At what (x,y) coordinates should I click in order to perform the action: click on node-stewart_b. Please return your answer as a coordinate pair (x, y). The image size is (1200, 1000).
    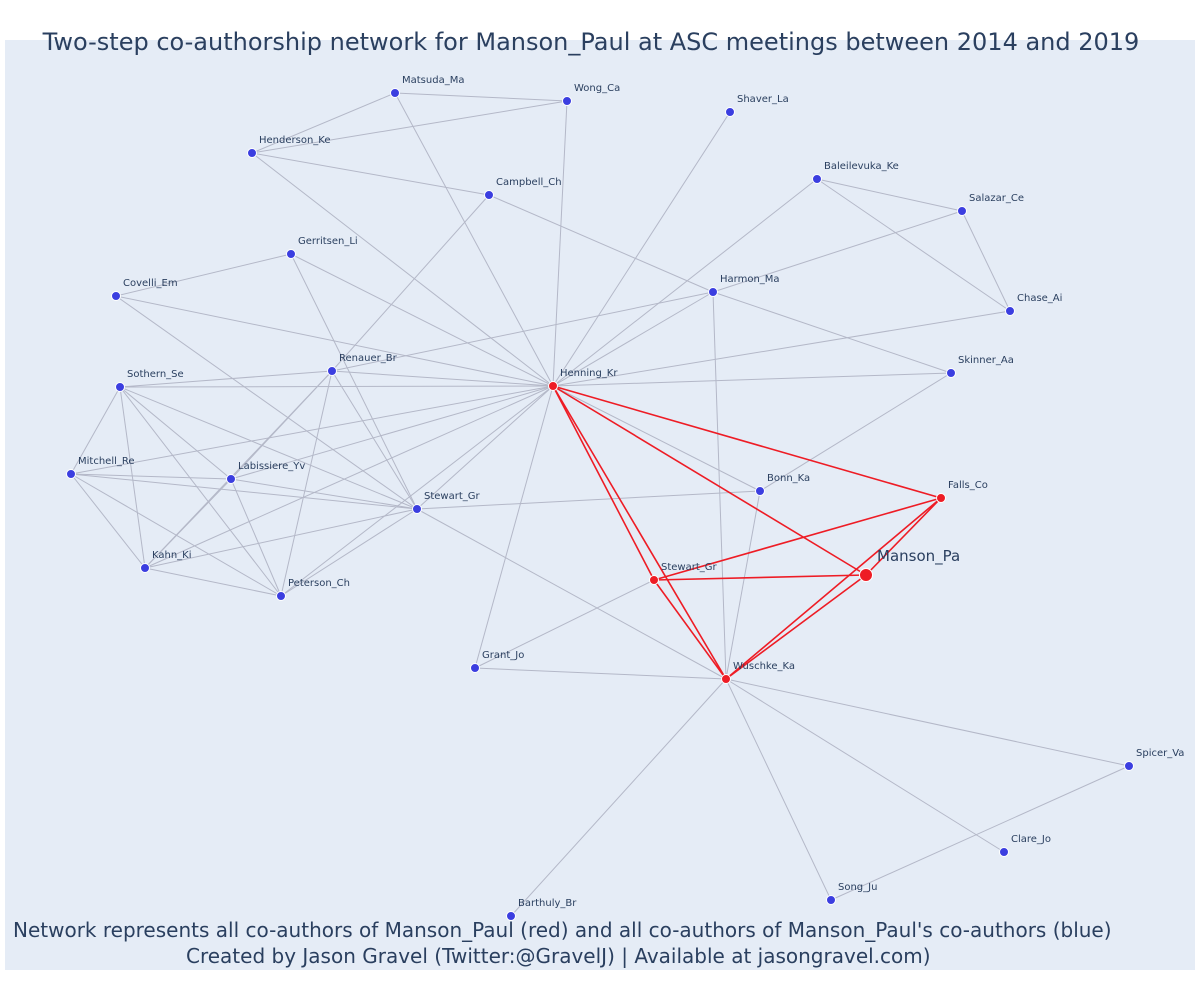
    Looking at the image, I should click on (417, 509).